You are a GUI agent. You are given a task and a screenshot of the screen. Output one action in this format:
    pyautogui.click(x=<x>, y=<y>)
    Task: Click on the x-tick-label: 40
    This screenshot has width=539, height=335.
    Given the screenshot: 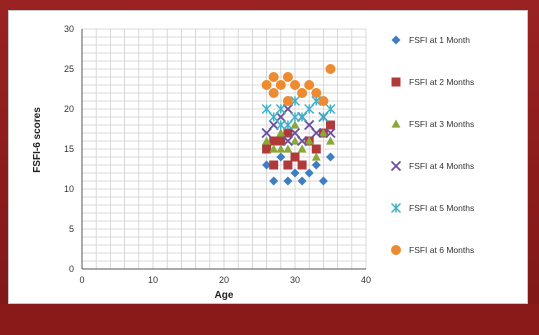 What is the action you would take?
    pyautogui.click(x=366, y=280)
    